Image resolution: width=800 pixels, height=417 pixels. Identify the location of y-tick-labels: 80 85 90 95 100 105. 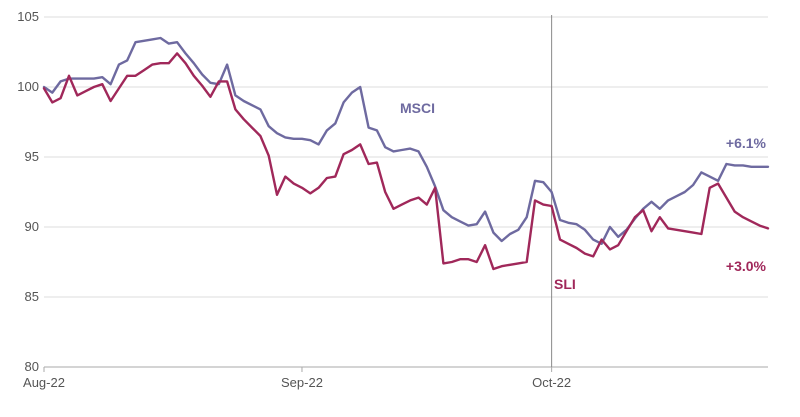
(28, 191).